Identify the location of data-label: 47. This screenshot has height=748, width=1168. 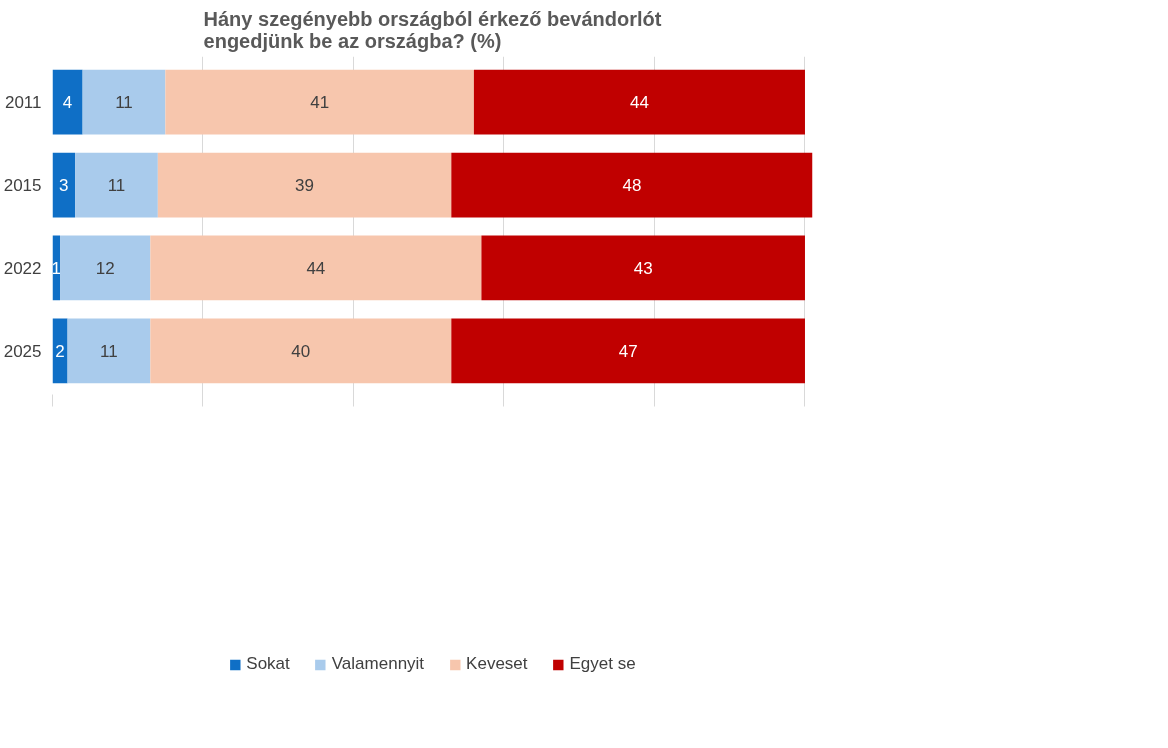
(628, 351).